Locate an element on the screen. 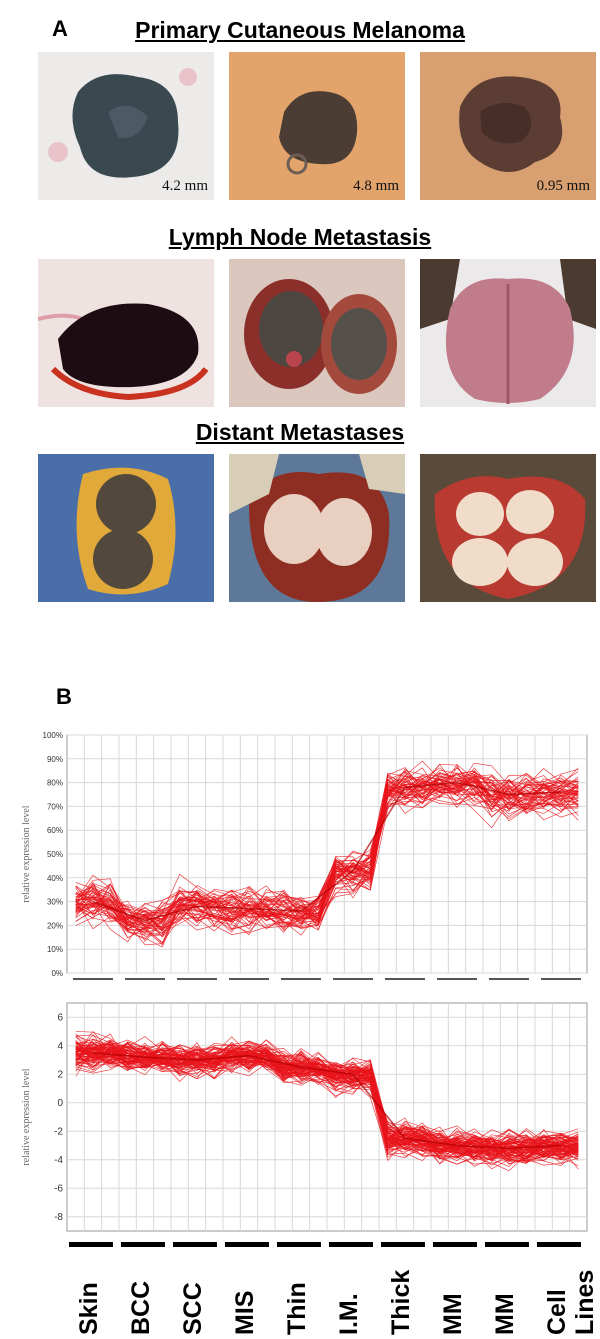 The height and width of the screenshot is (1339, 600). photo-lymph-1-image is located at coordinates (126, 333).